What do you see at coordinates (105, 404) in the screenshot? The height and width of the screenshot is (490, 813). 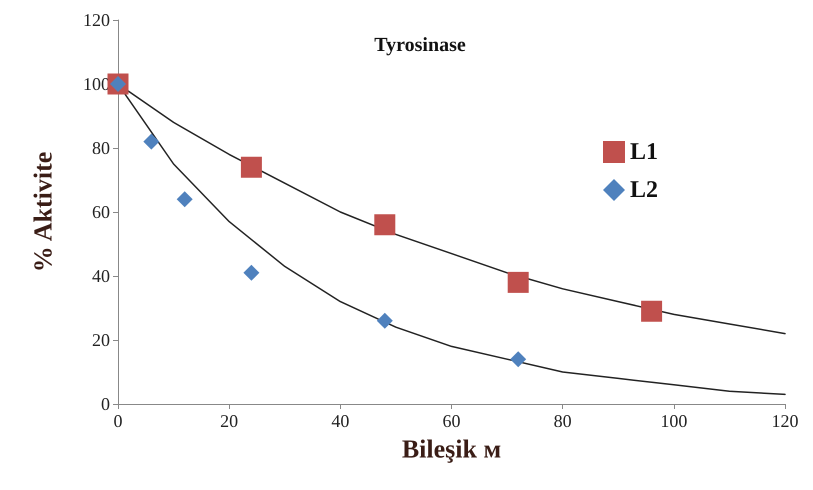 I see `y-tick-label: 0` at bounding box center [105, 404].